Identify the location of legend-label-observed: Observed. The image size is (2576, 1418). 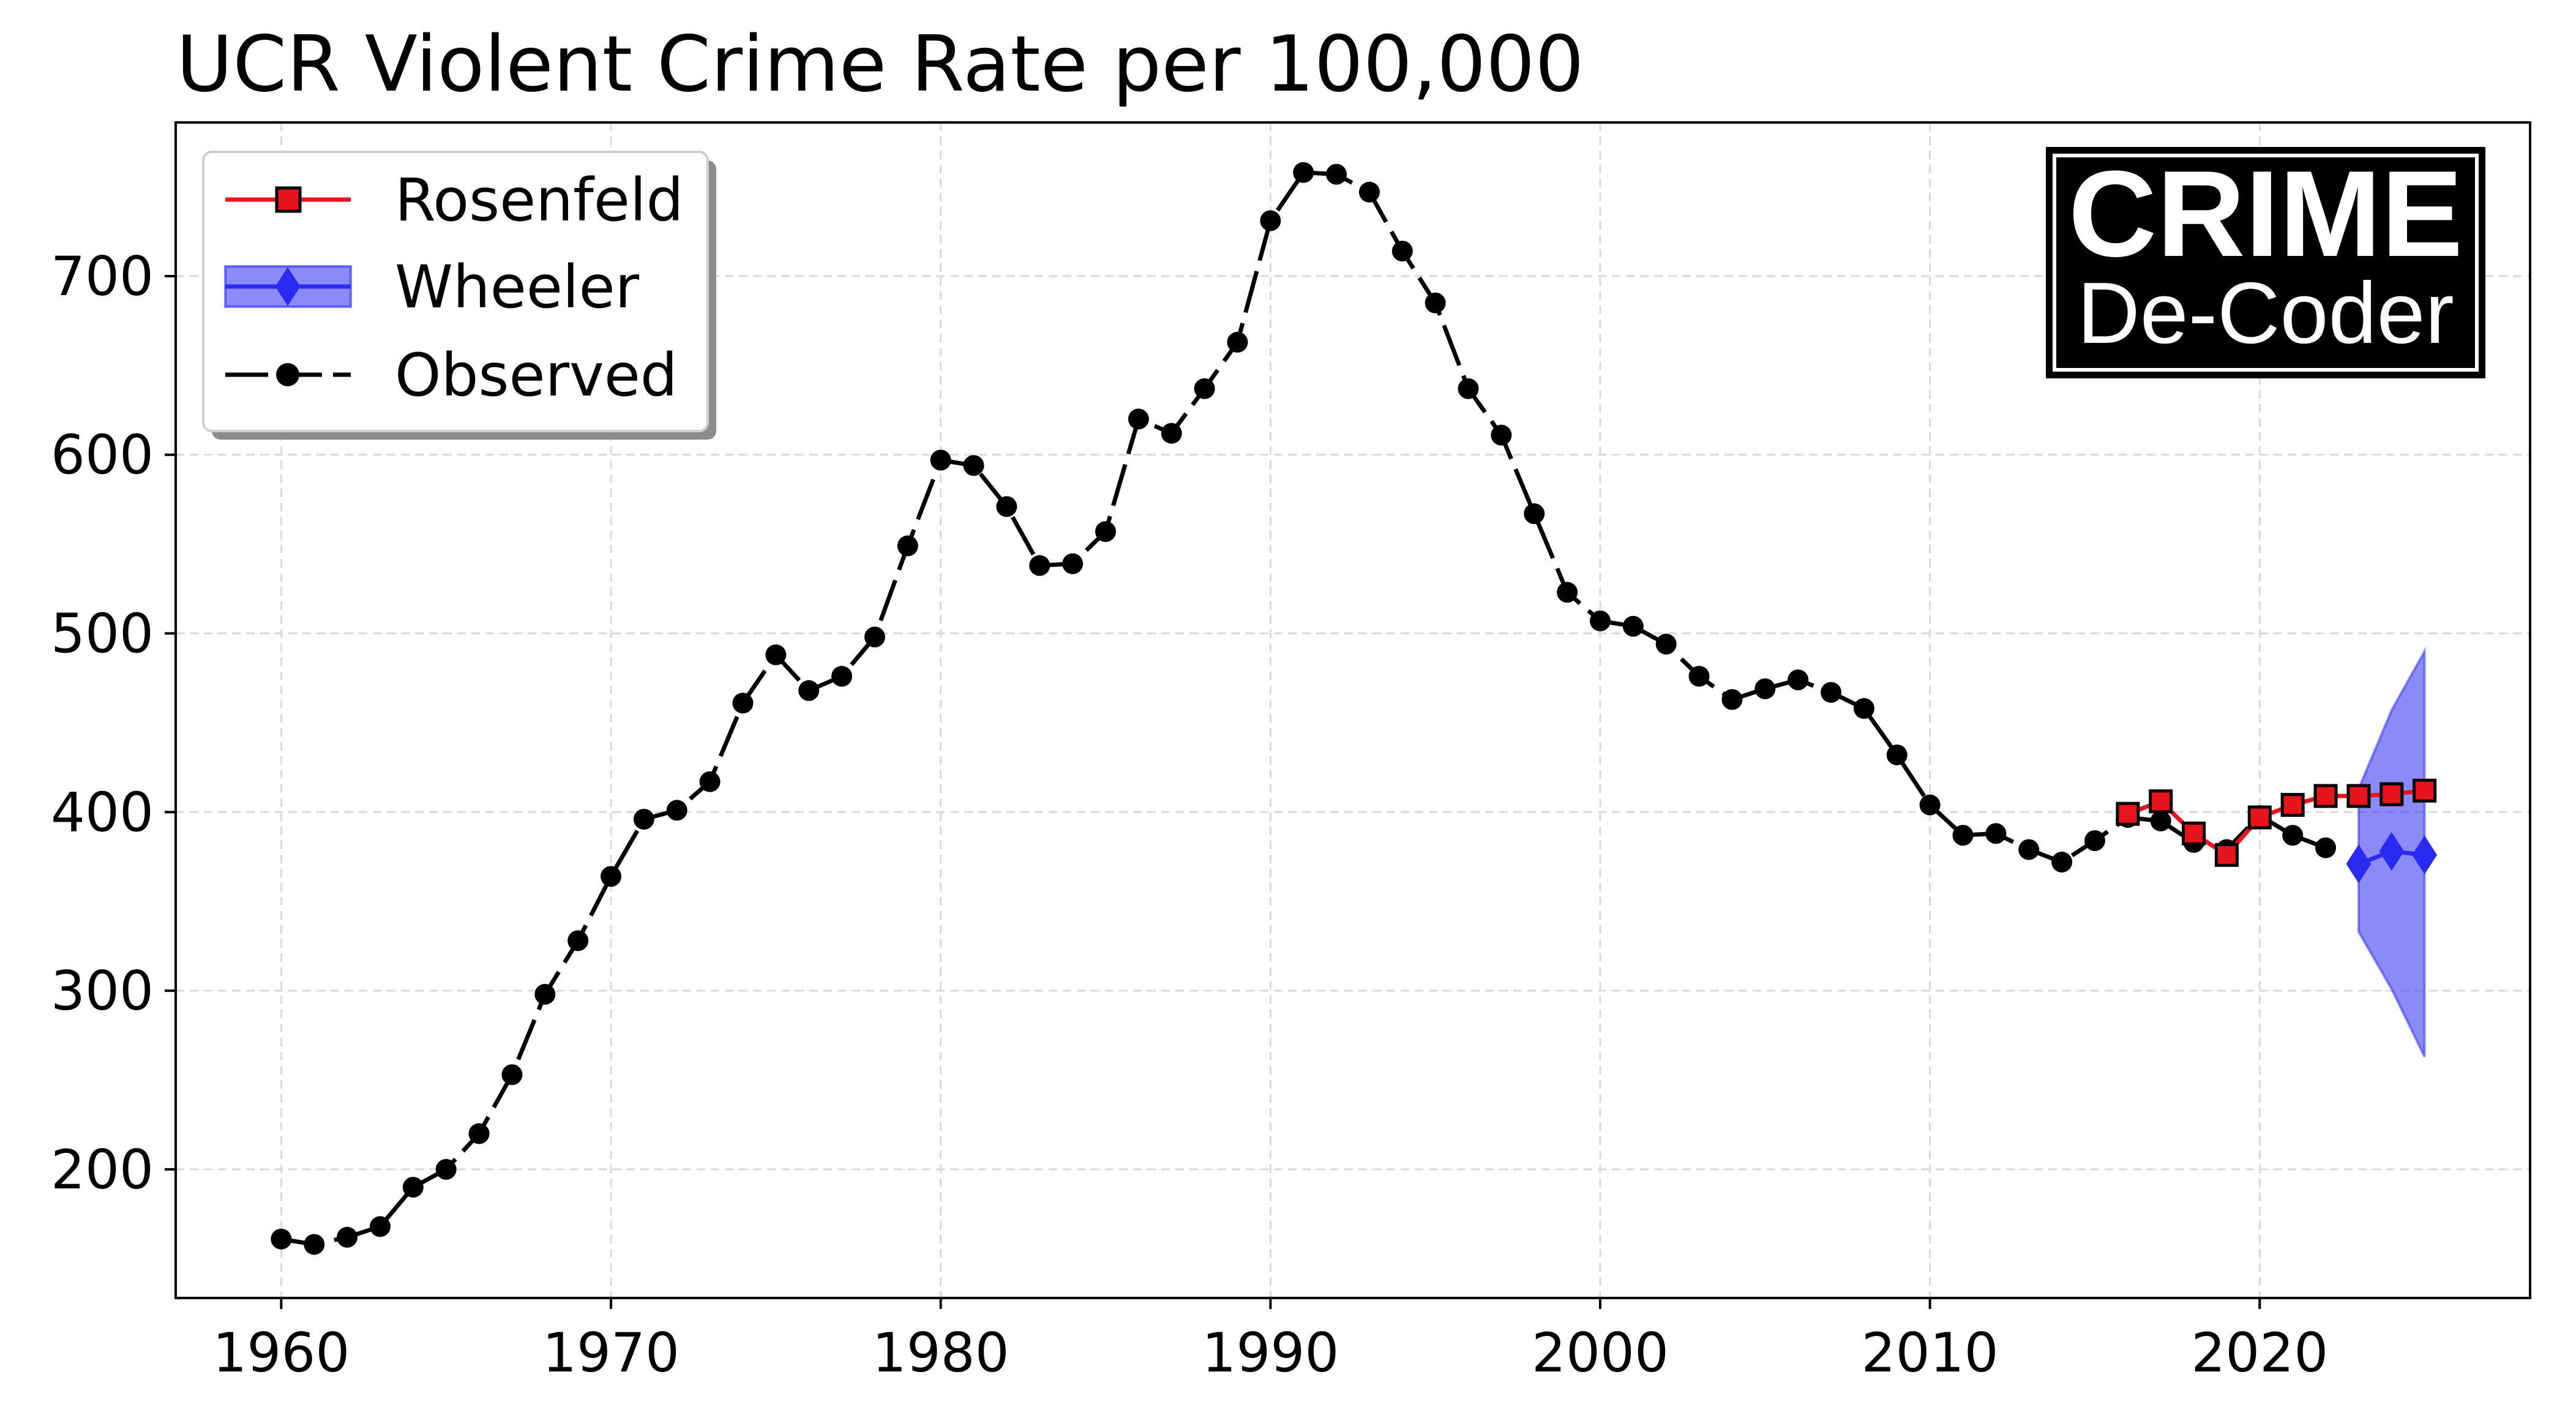
(536, 375).